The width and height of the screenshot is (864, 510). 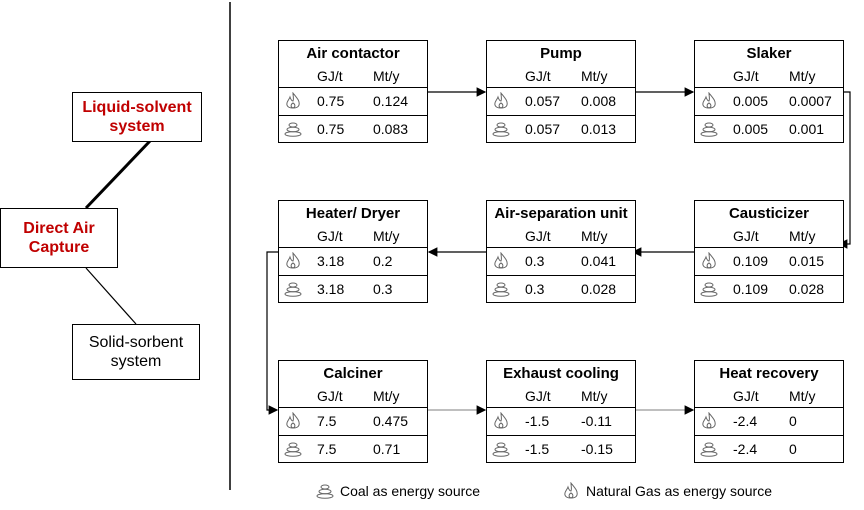 What do you see at coordinates (561, 289) in the screenshot?
I see `coal-row: 0.3 0.028` at bounding box center [561, 289].